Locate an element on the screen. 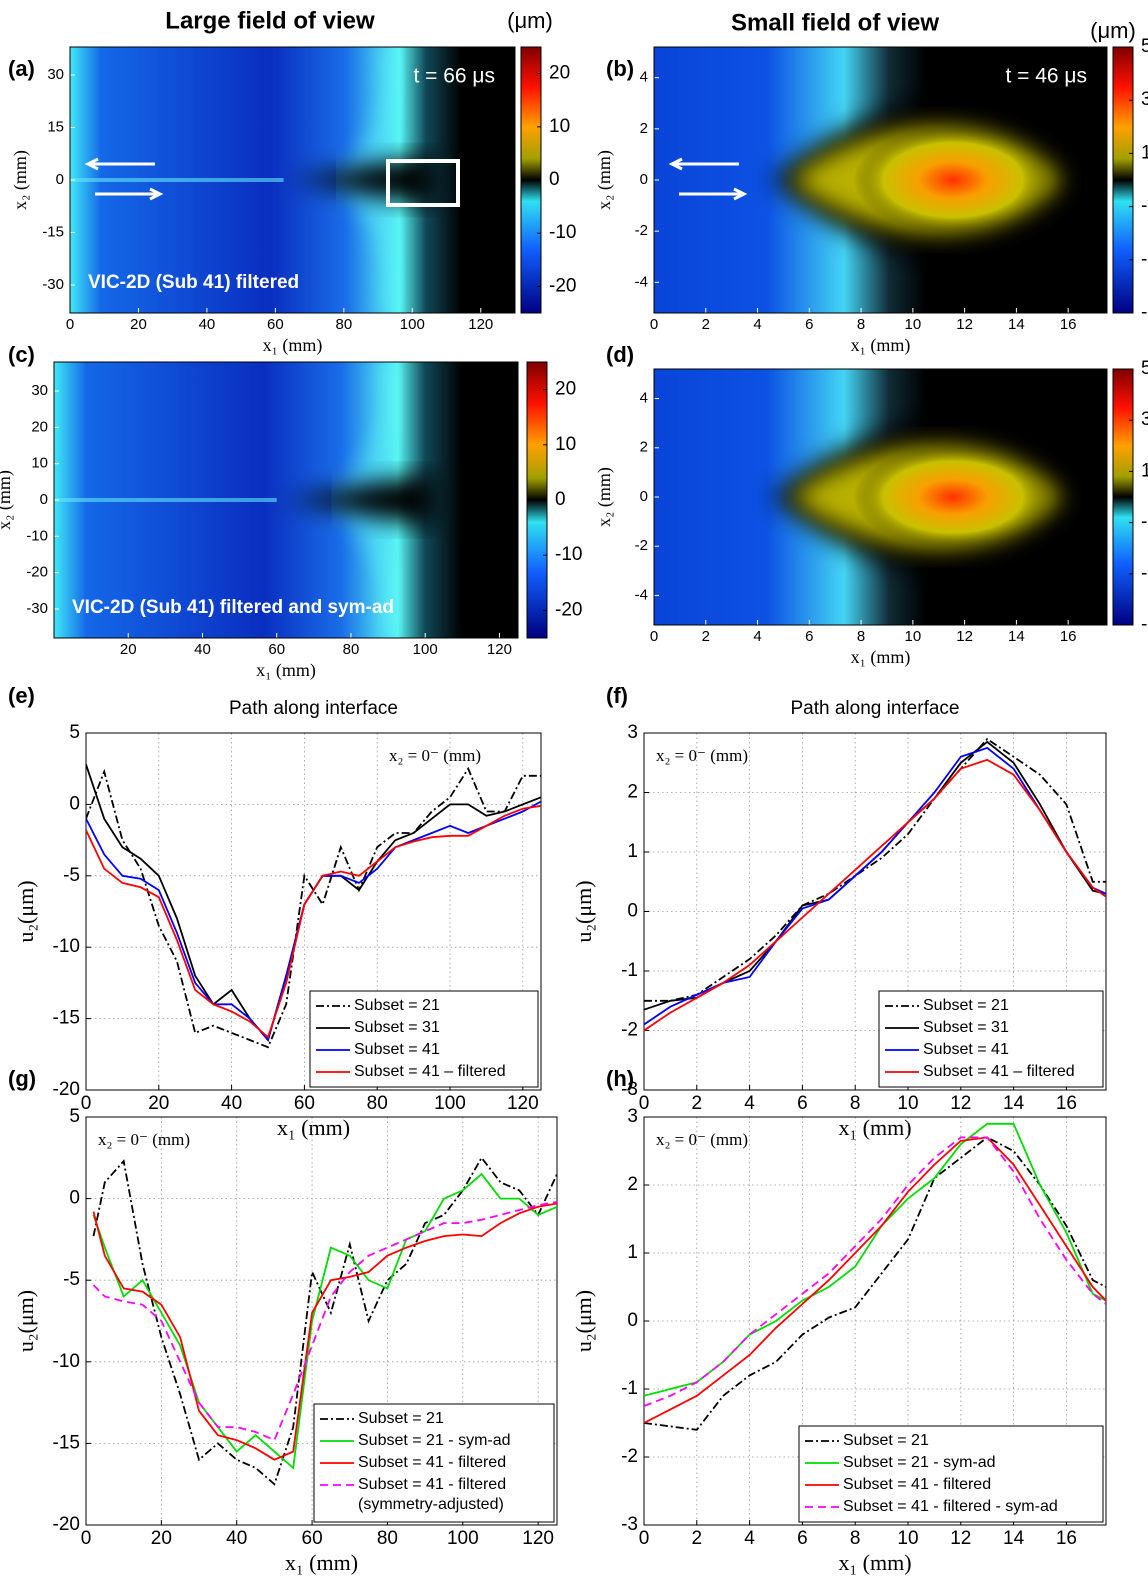 The height and width of the screenshot is (1579, 1148). x-tick-label: 14 is located at coordinates (1016, 324).